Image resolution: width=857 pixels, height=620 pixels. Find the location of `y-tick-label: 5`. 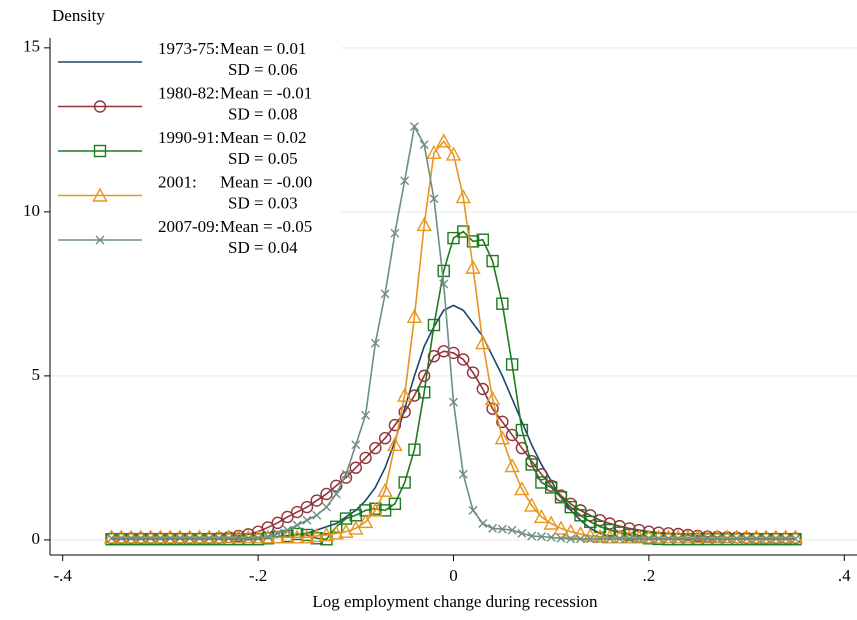

y-tick-label: 5 is located at coordinates (36, 374).